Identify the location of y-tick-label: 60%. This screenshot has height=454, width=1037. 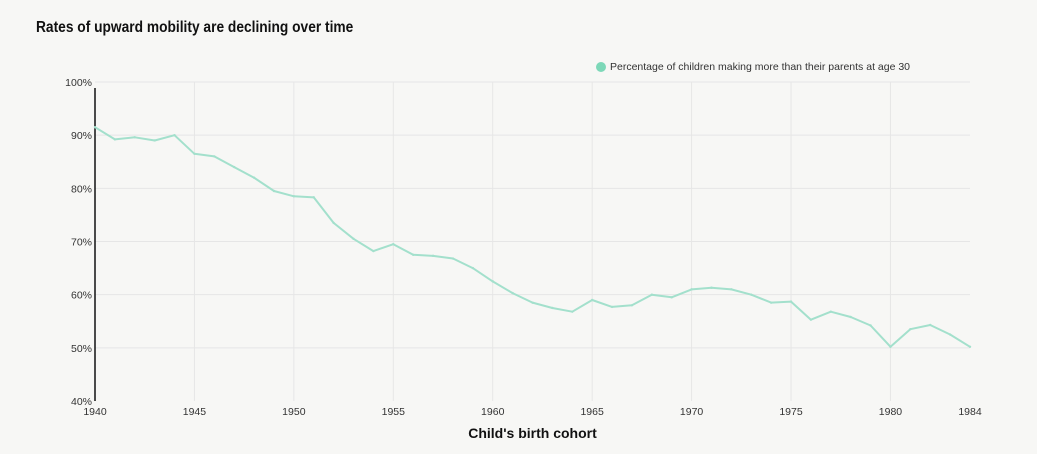
(81, 296).